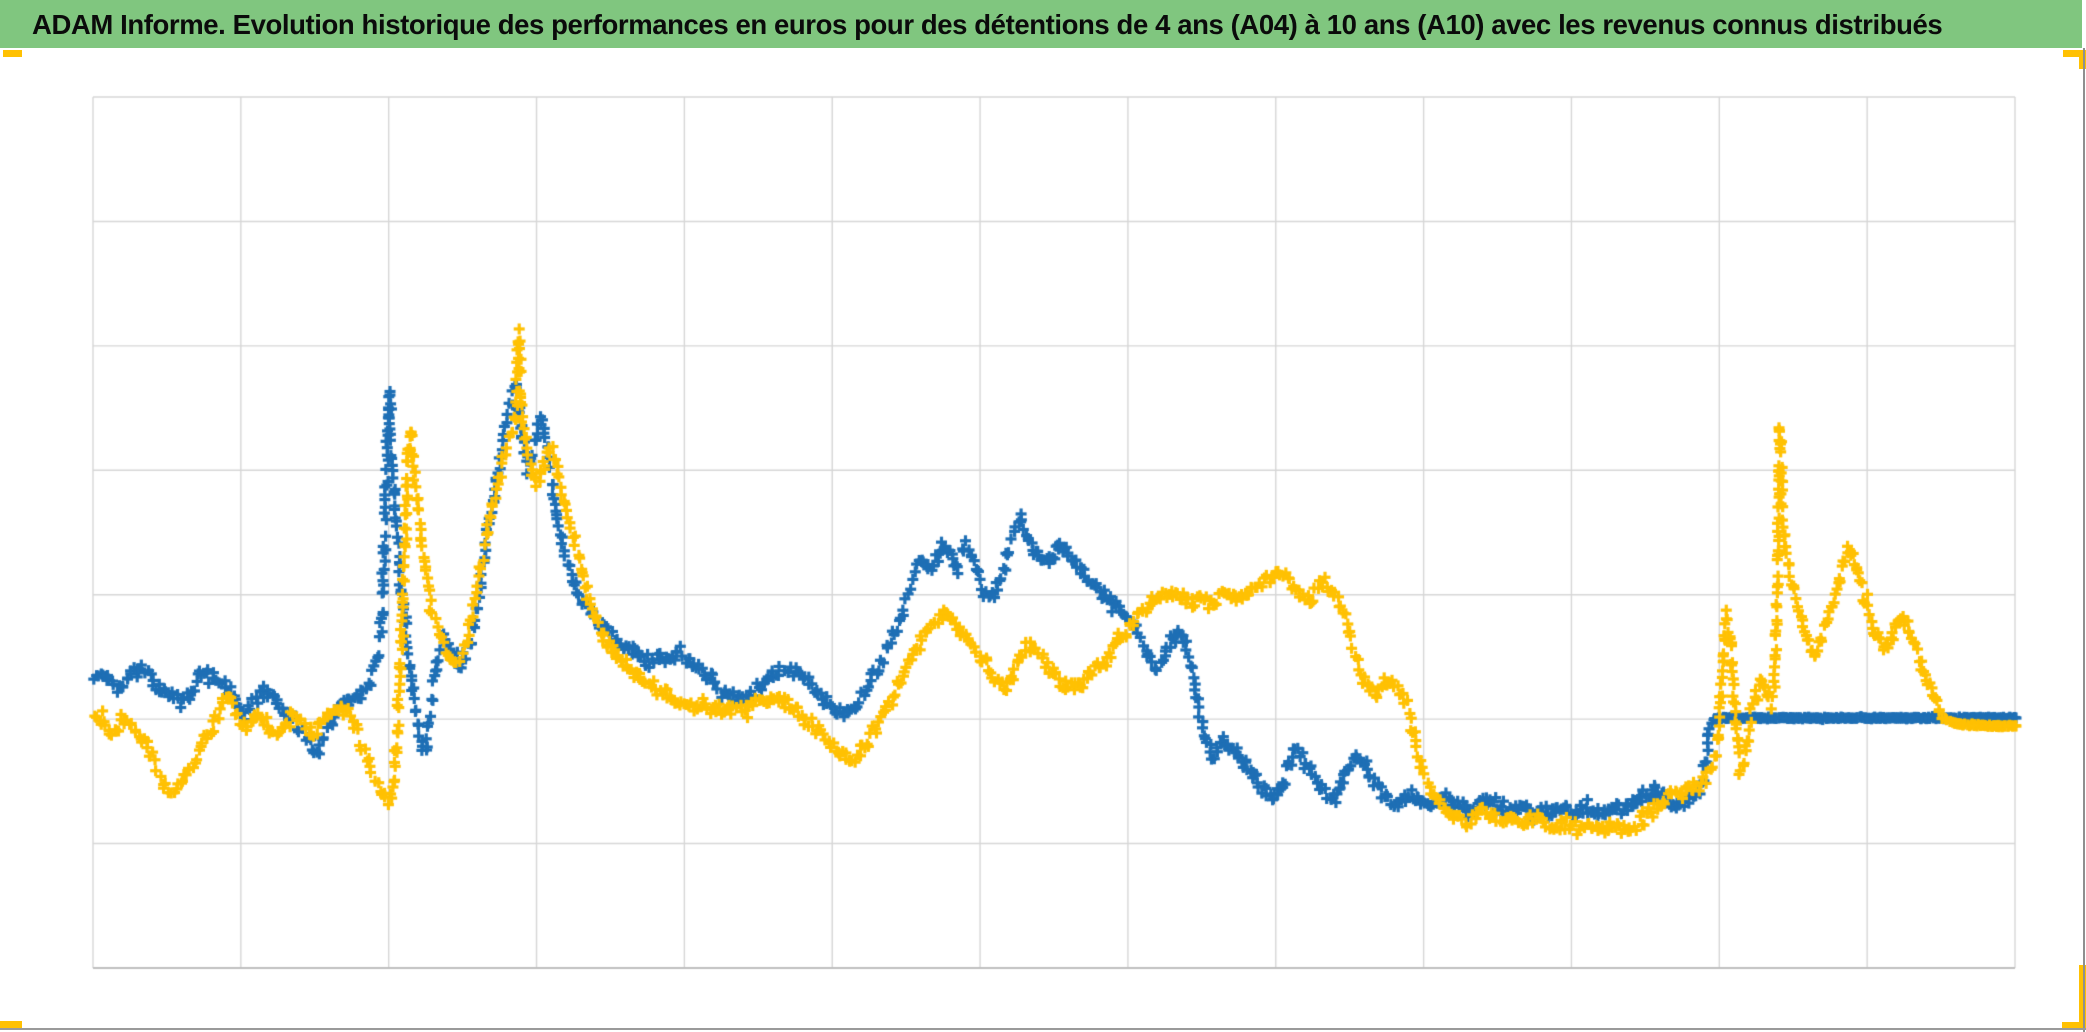 The height and width of the screenshot is (1032, 2086). Describe the element at coordinates (2082, 59) in the screenshot. I see `yellow-corner-top-right-vertical` at that location.